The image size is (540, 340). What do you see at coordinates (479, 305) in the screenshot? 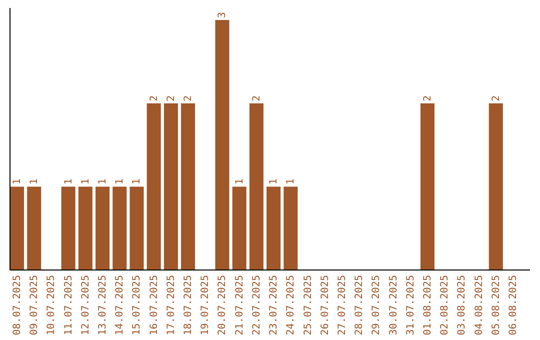
I see `x-tick-label: 04.08.2025` at bounding box center [479, 305].